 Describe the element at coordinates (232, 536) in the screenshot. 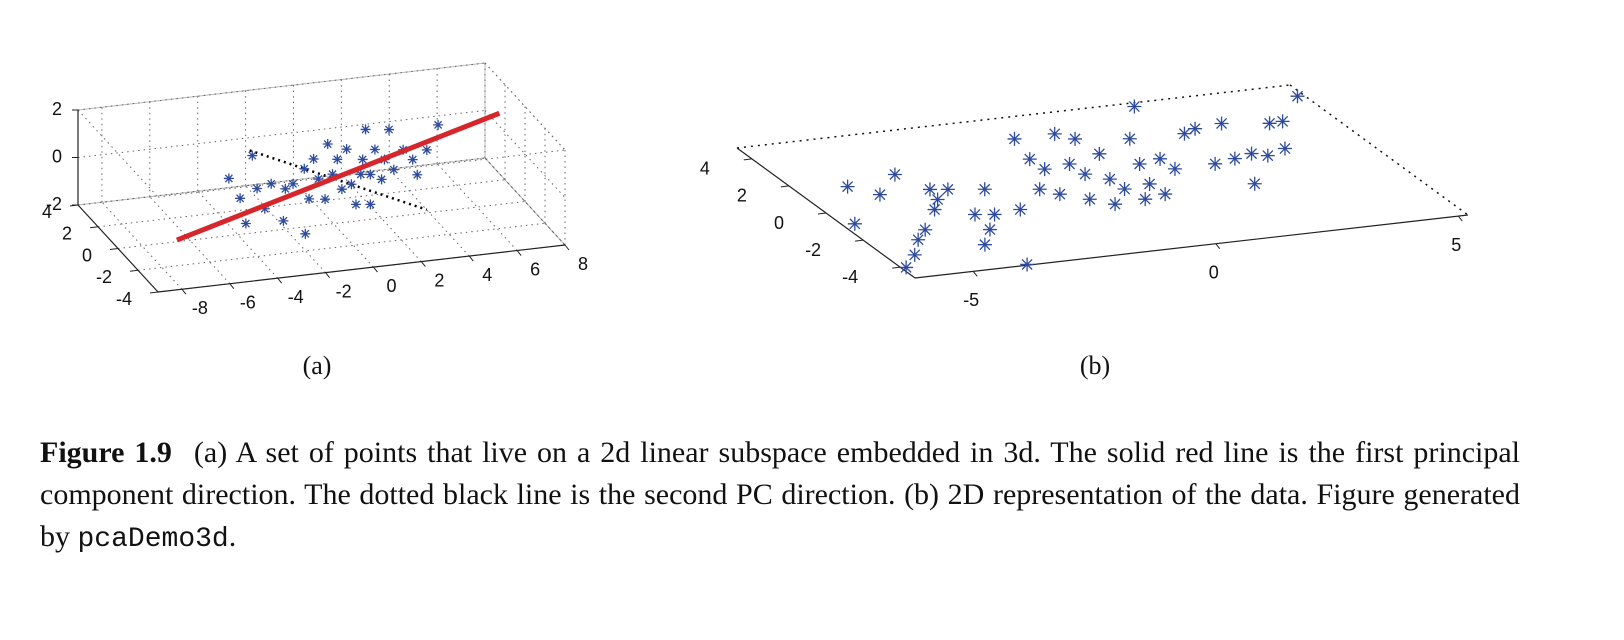

I see `caption-end: .` at that location.